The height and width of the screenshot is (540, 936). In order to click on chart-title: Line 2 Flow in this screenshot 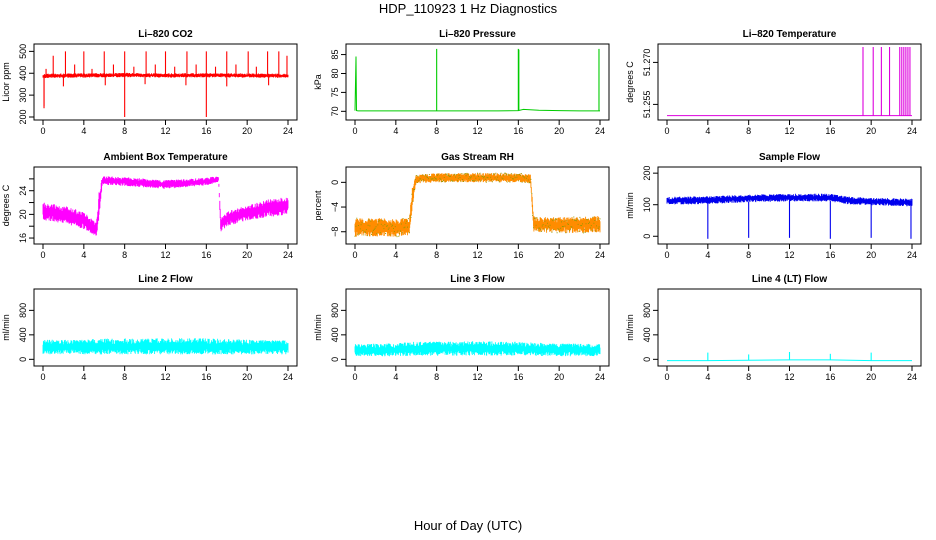, I will do `click(165, 279)`.